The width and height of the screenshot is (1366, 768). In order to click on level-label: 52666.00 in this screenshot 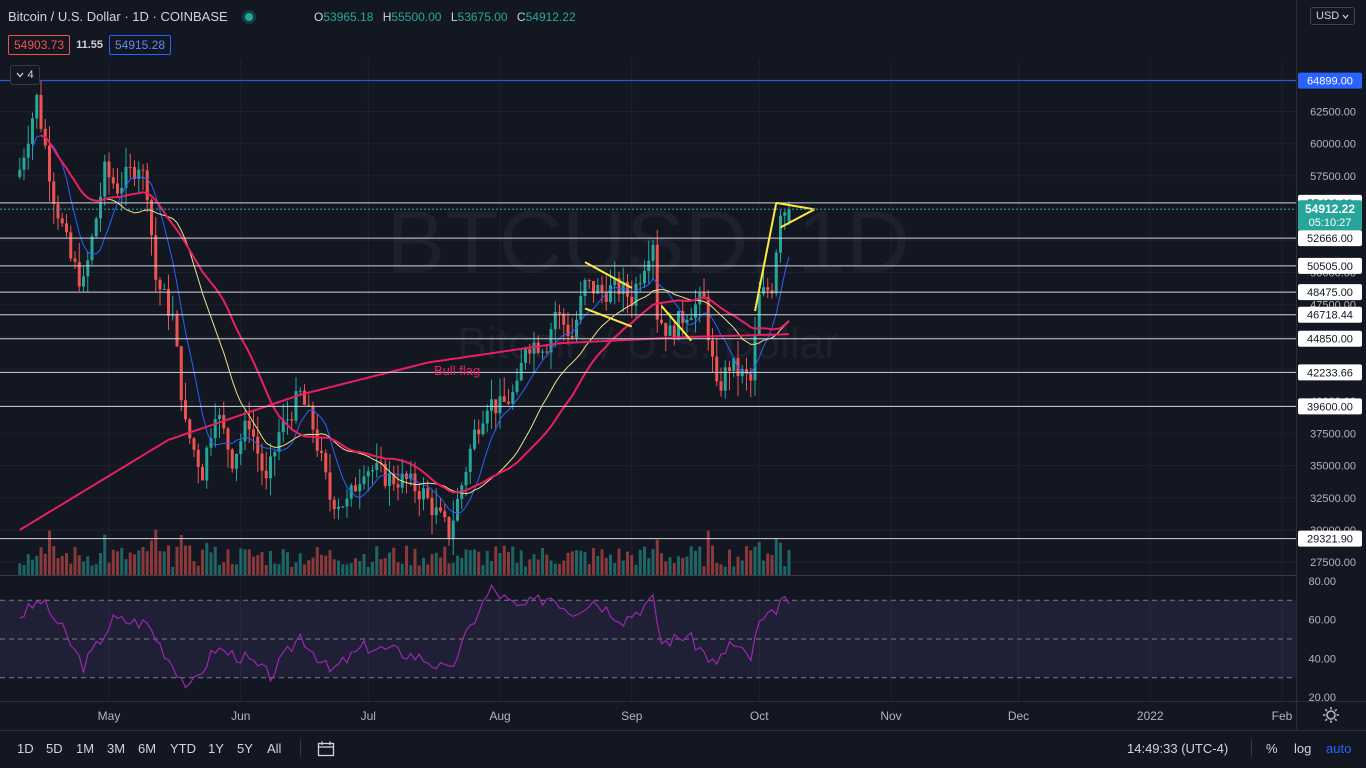, I will do `click(1330, 239)`.